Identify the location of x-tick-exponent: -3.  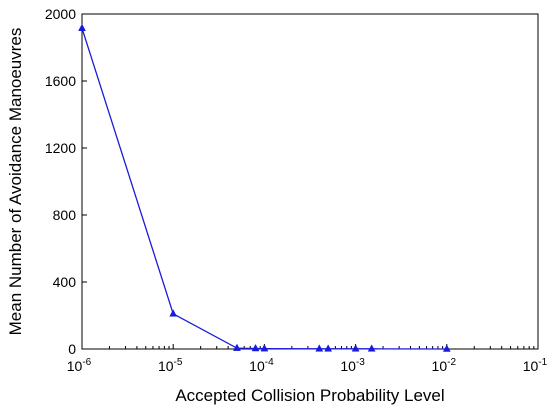
(360, 362).